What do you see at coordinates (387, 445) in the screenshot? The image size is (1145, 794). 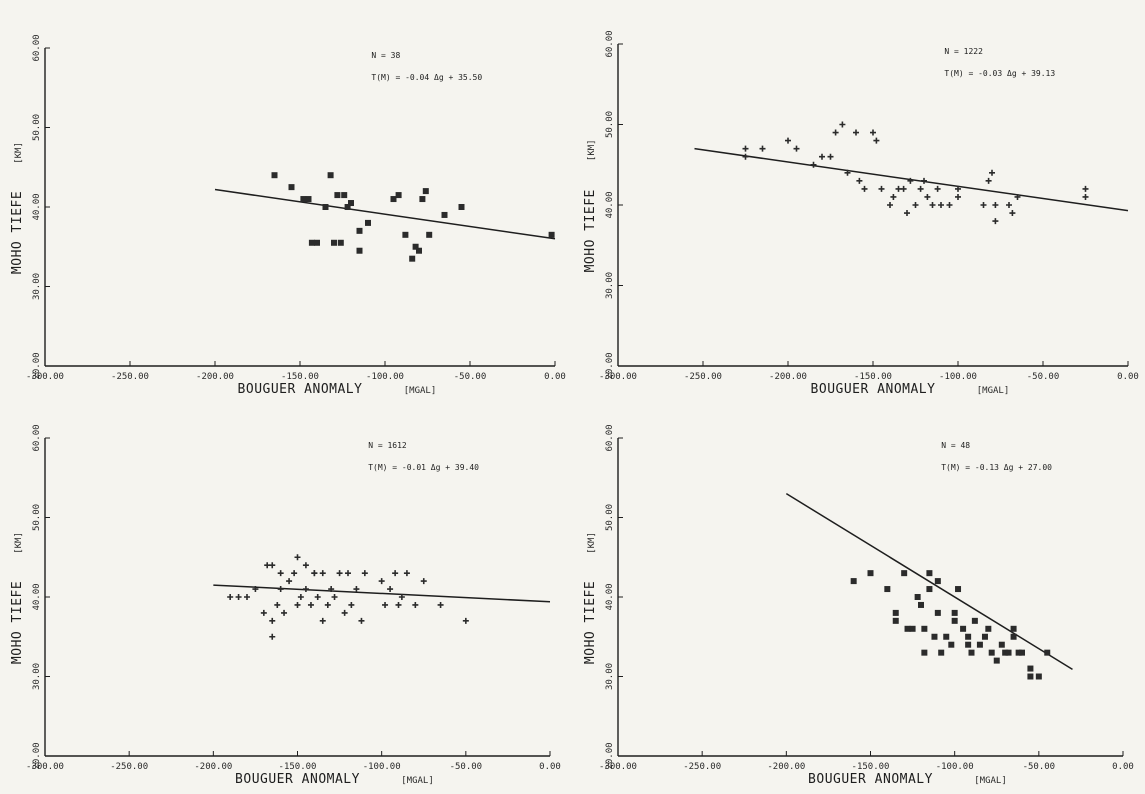 I see `regression-annotation: N = 1612` at bounding box center [387, 445].